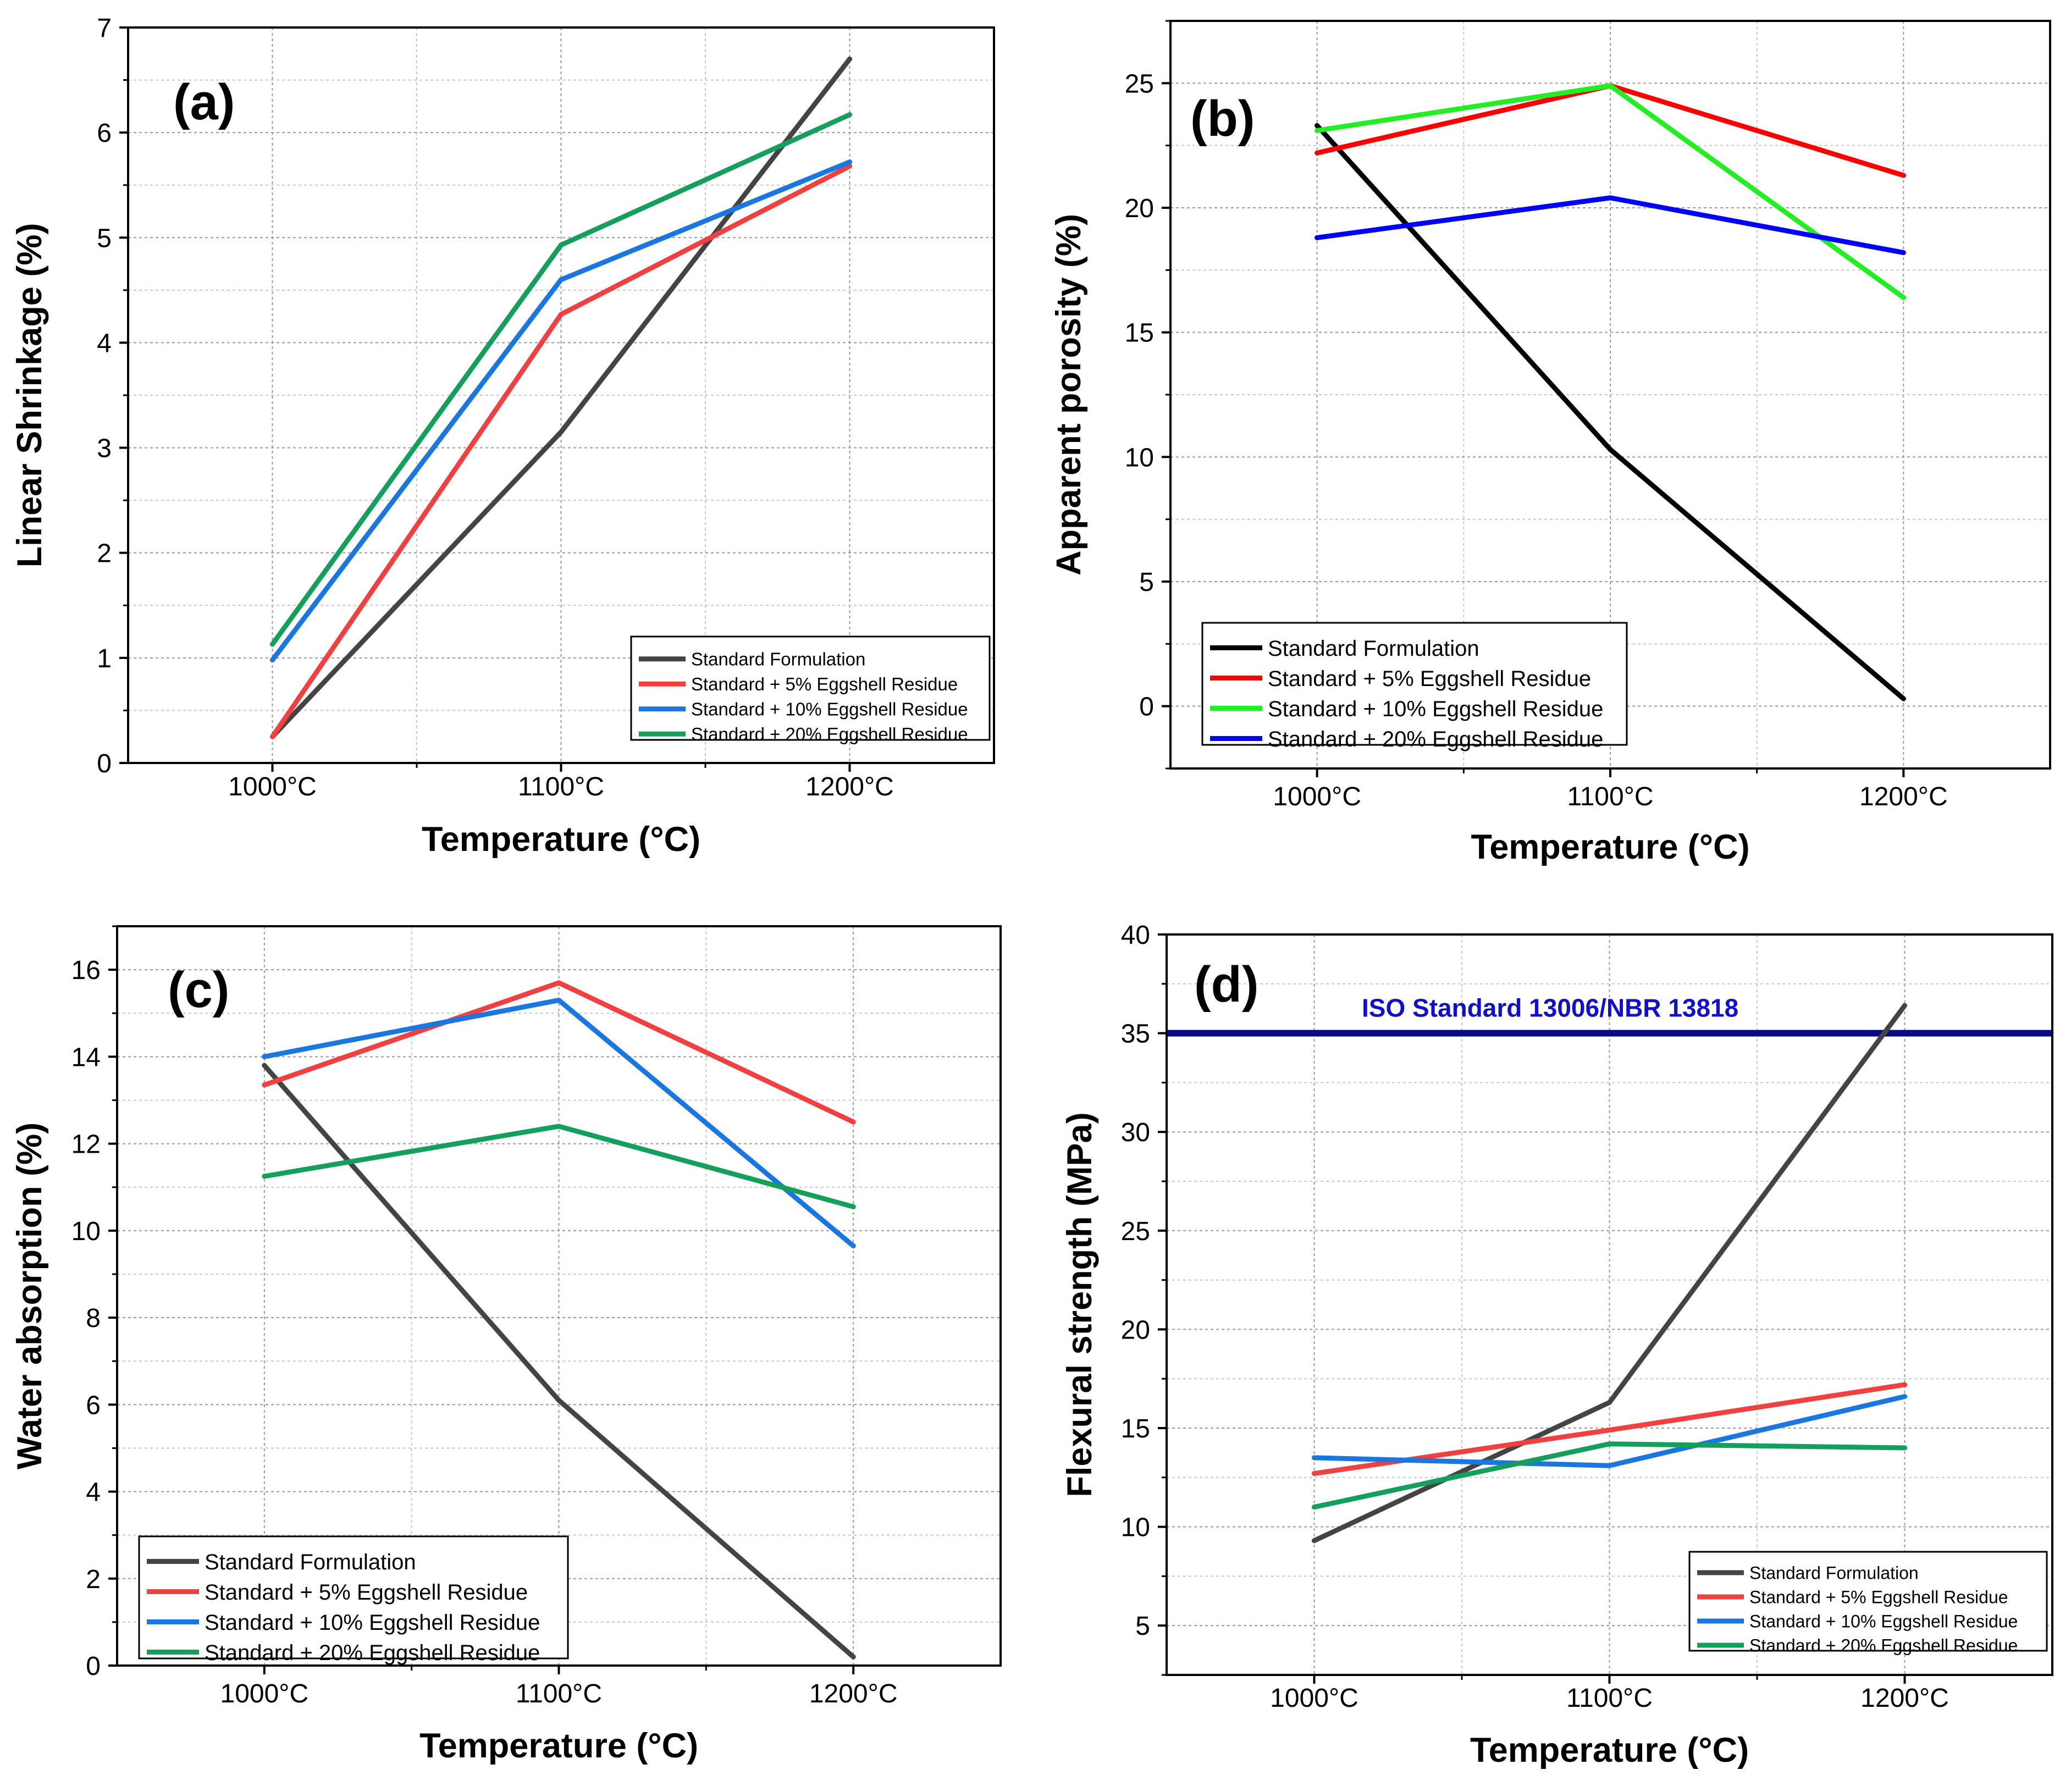  I want to click on y-tick-label: 1, so click(104, 659).